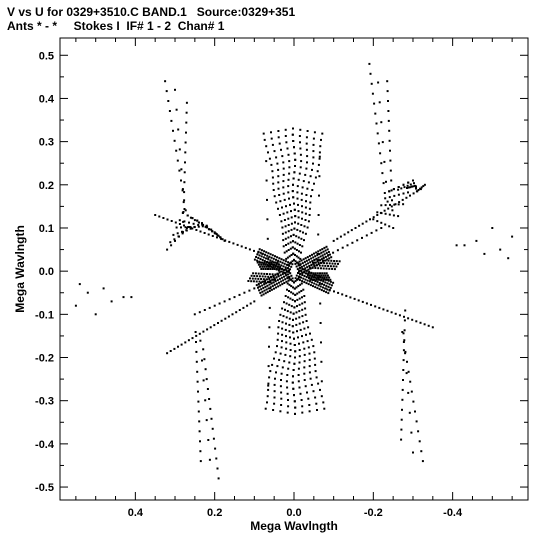 The image size is (540, 541). Describe the element at coordinates (44, 359) in the screenshot. I see `y-tick-label: -0.2` at that location.